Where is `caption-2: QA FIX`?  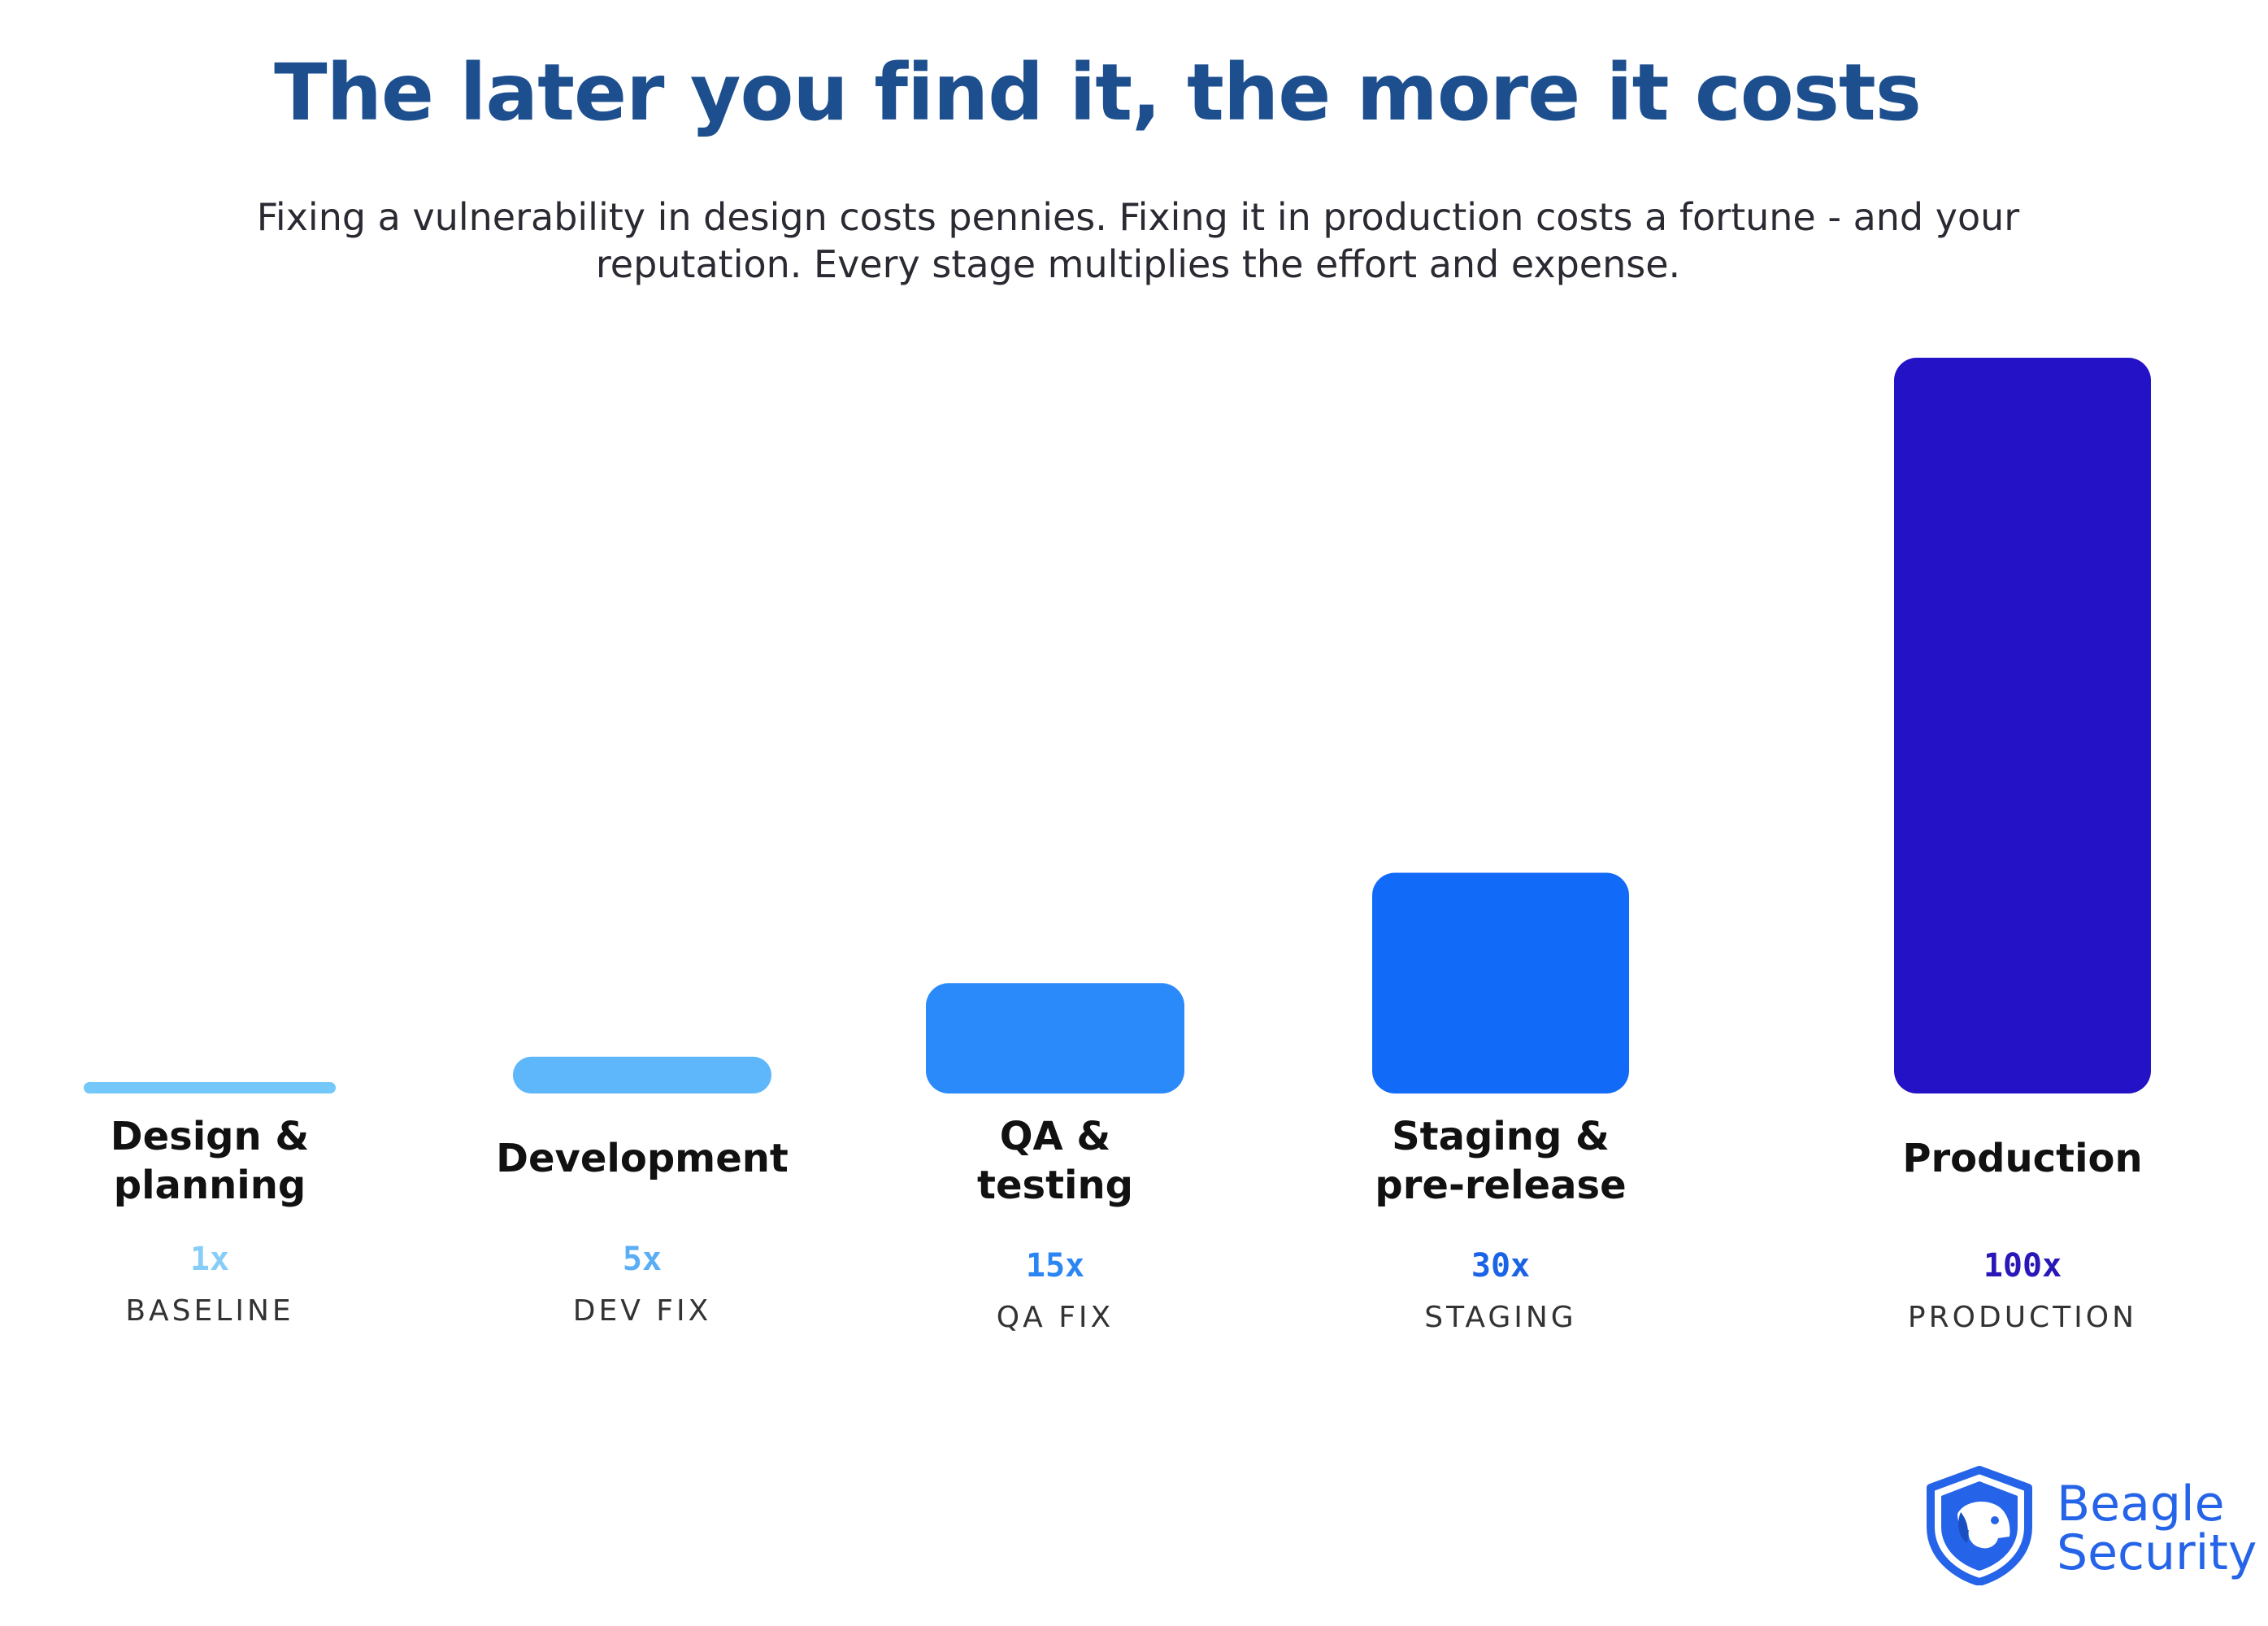
caption-2: QA FIX is located at coordinates (1055, 1317).